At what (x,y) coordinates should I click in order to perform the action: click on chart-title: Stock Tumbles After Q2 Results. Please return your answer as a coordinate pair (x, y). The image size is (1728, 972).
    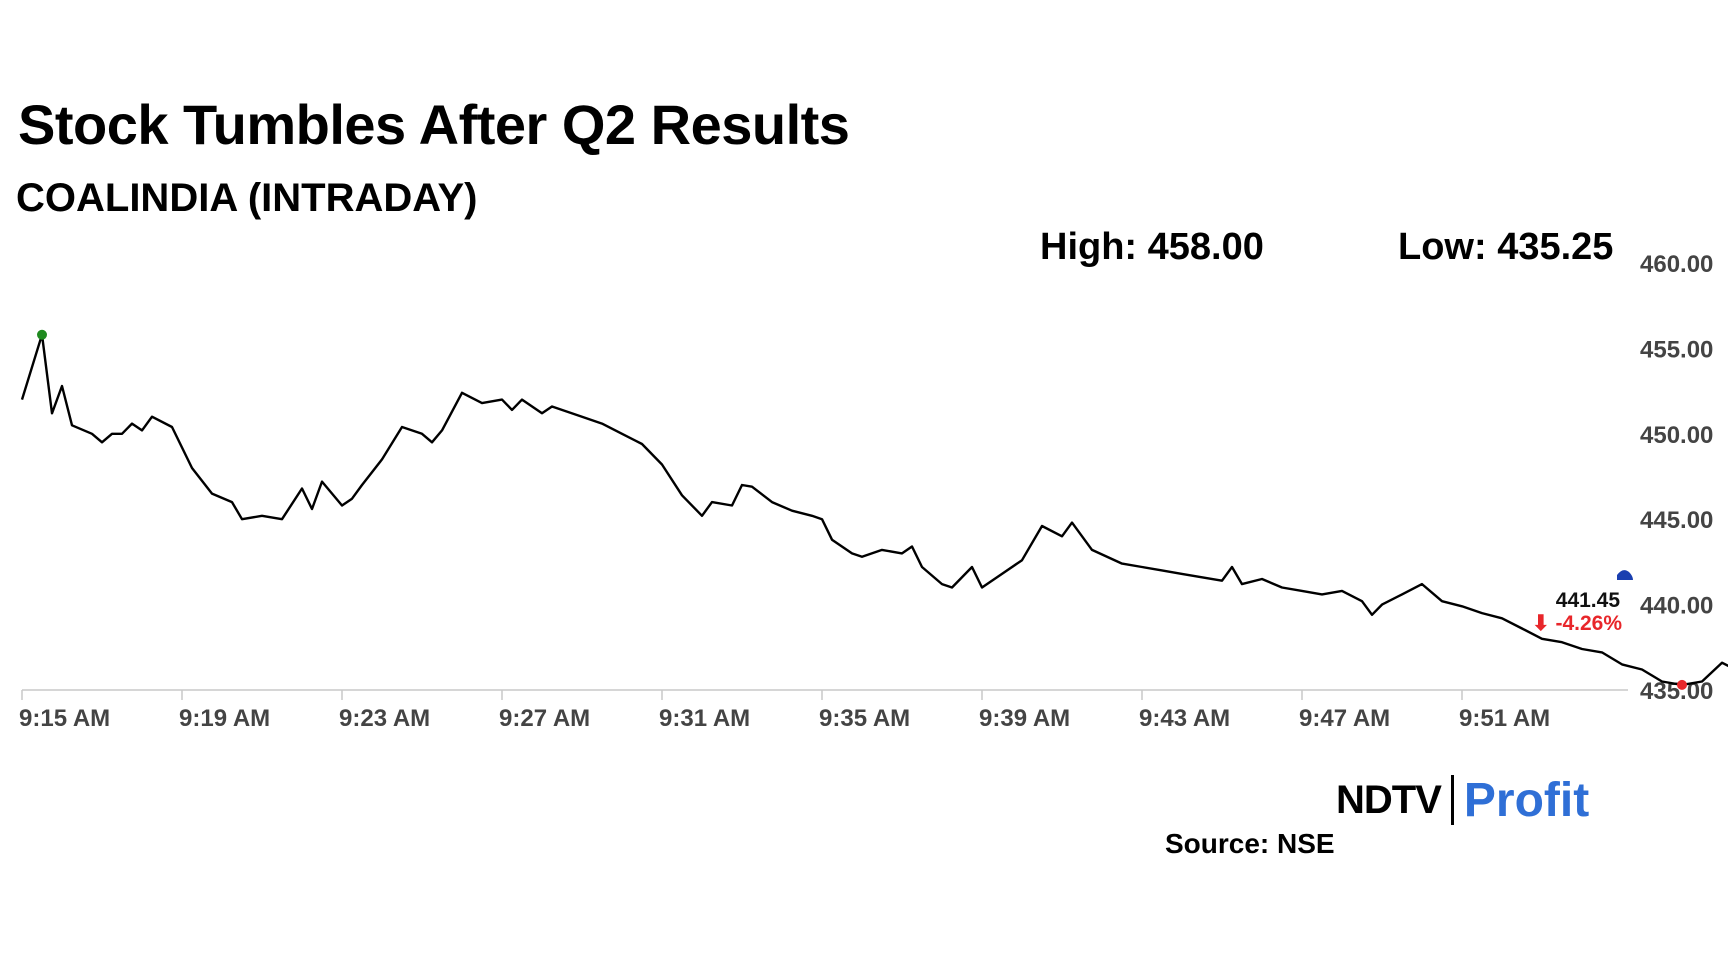
    Looking at the image, I should click on (434, 124).